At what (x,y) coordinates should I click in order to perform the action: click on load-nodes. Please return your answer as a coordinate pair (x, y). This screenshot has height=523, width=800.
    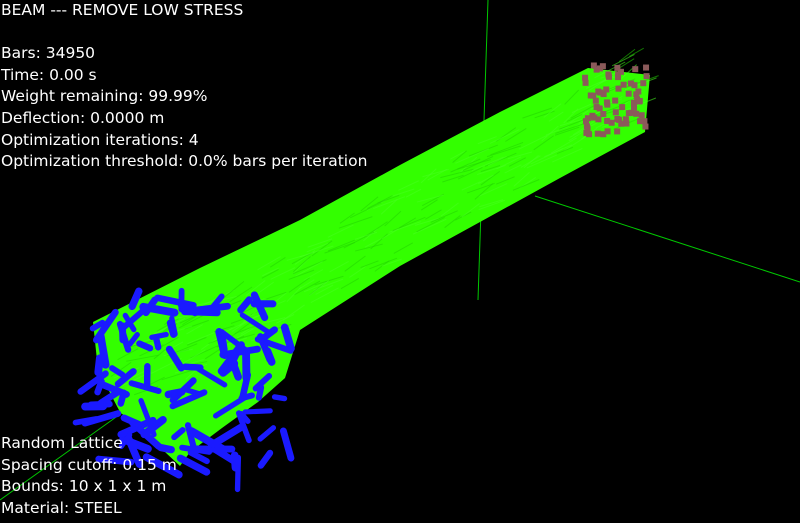
    Looking at the image, I should click on (616, 100).